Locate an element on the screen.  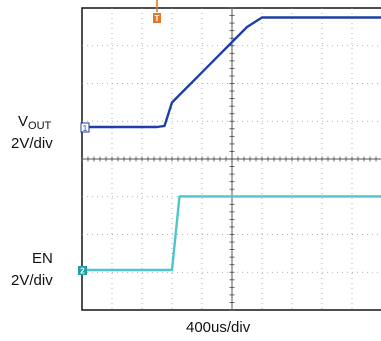
ch2-marker-box is located at coordinates (82, 270).